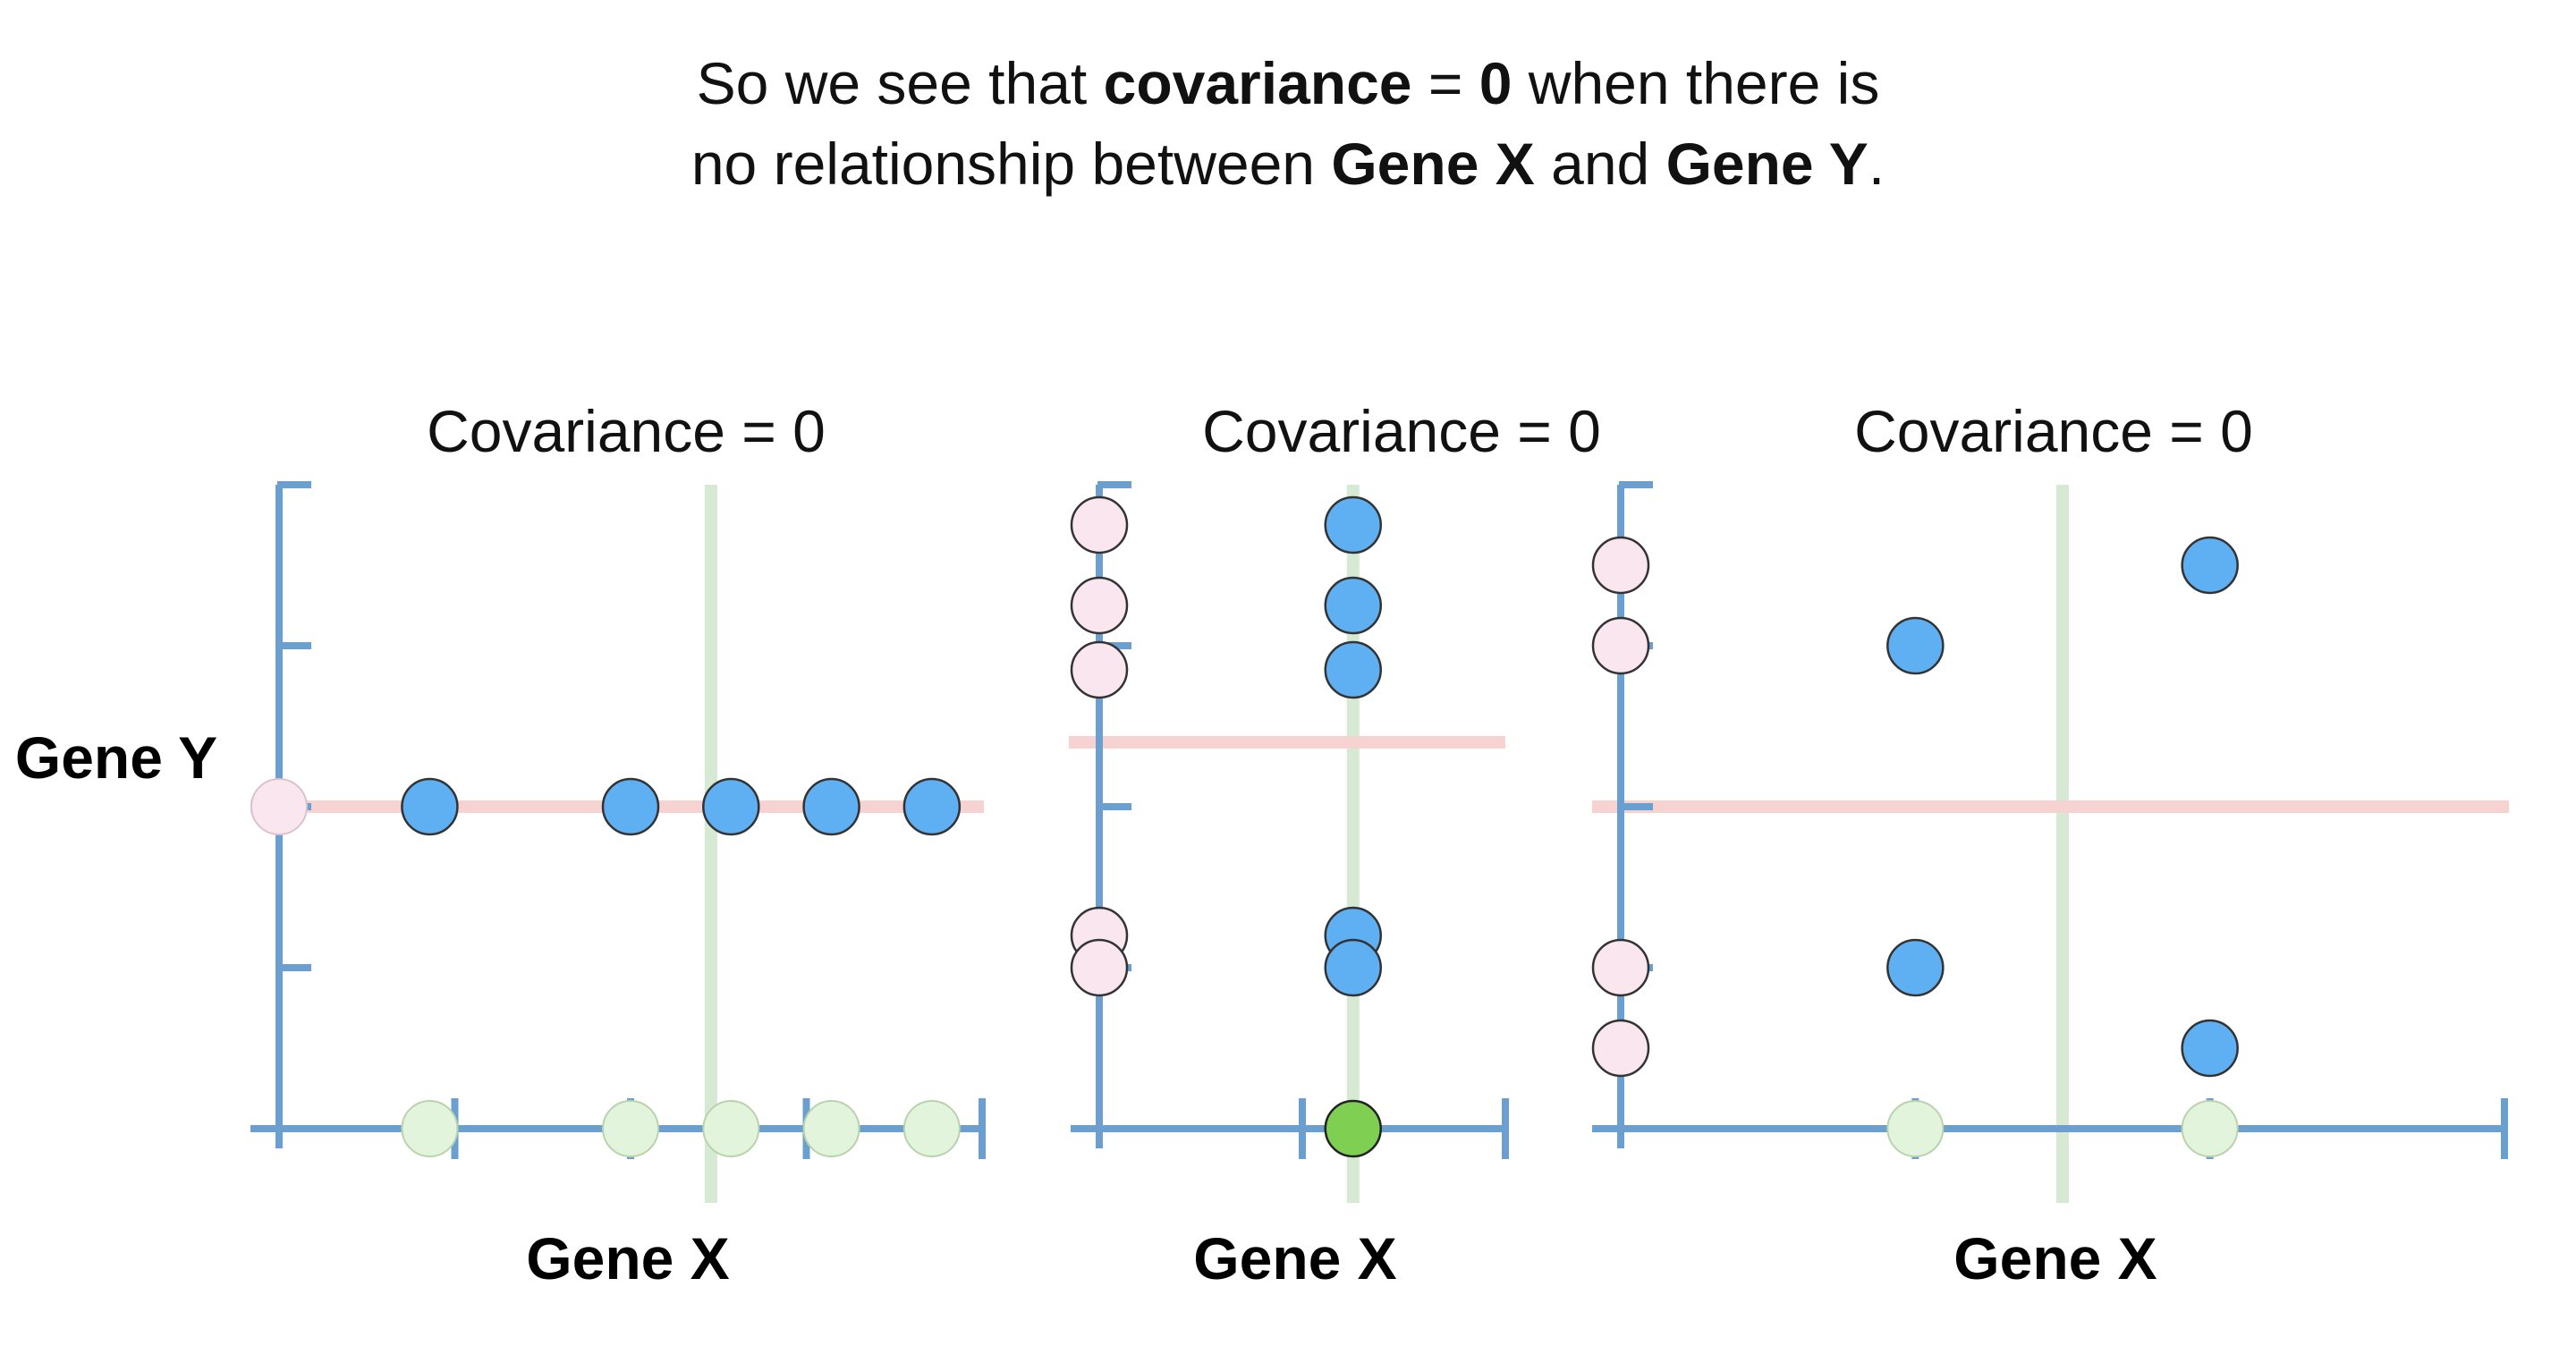  What do you see at coordinates (1600, 164) in the screenshot?
I see `headline-l2c: and` at bounding box center [1600, 164].